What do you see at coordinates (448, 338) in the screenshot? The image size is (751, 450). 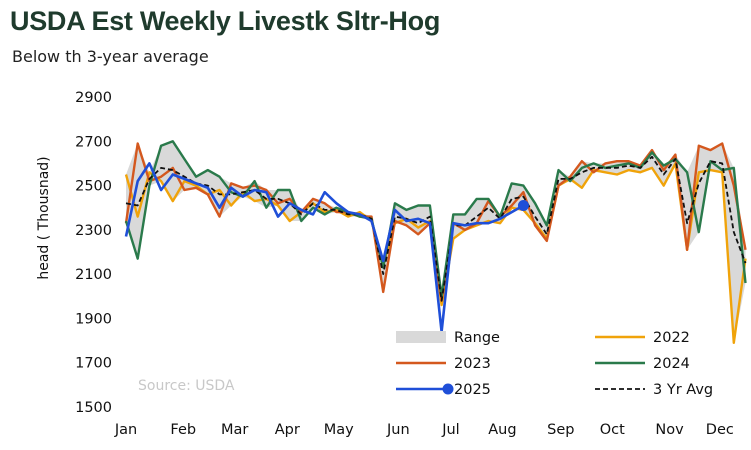 I see `legend-item-range: Range` at bounding box center [448, 338].